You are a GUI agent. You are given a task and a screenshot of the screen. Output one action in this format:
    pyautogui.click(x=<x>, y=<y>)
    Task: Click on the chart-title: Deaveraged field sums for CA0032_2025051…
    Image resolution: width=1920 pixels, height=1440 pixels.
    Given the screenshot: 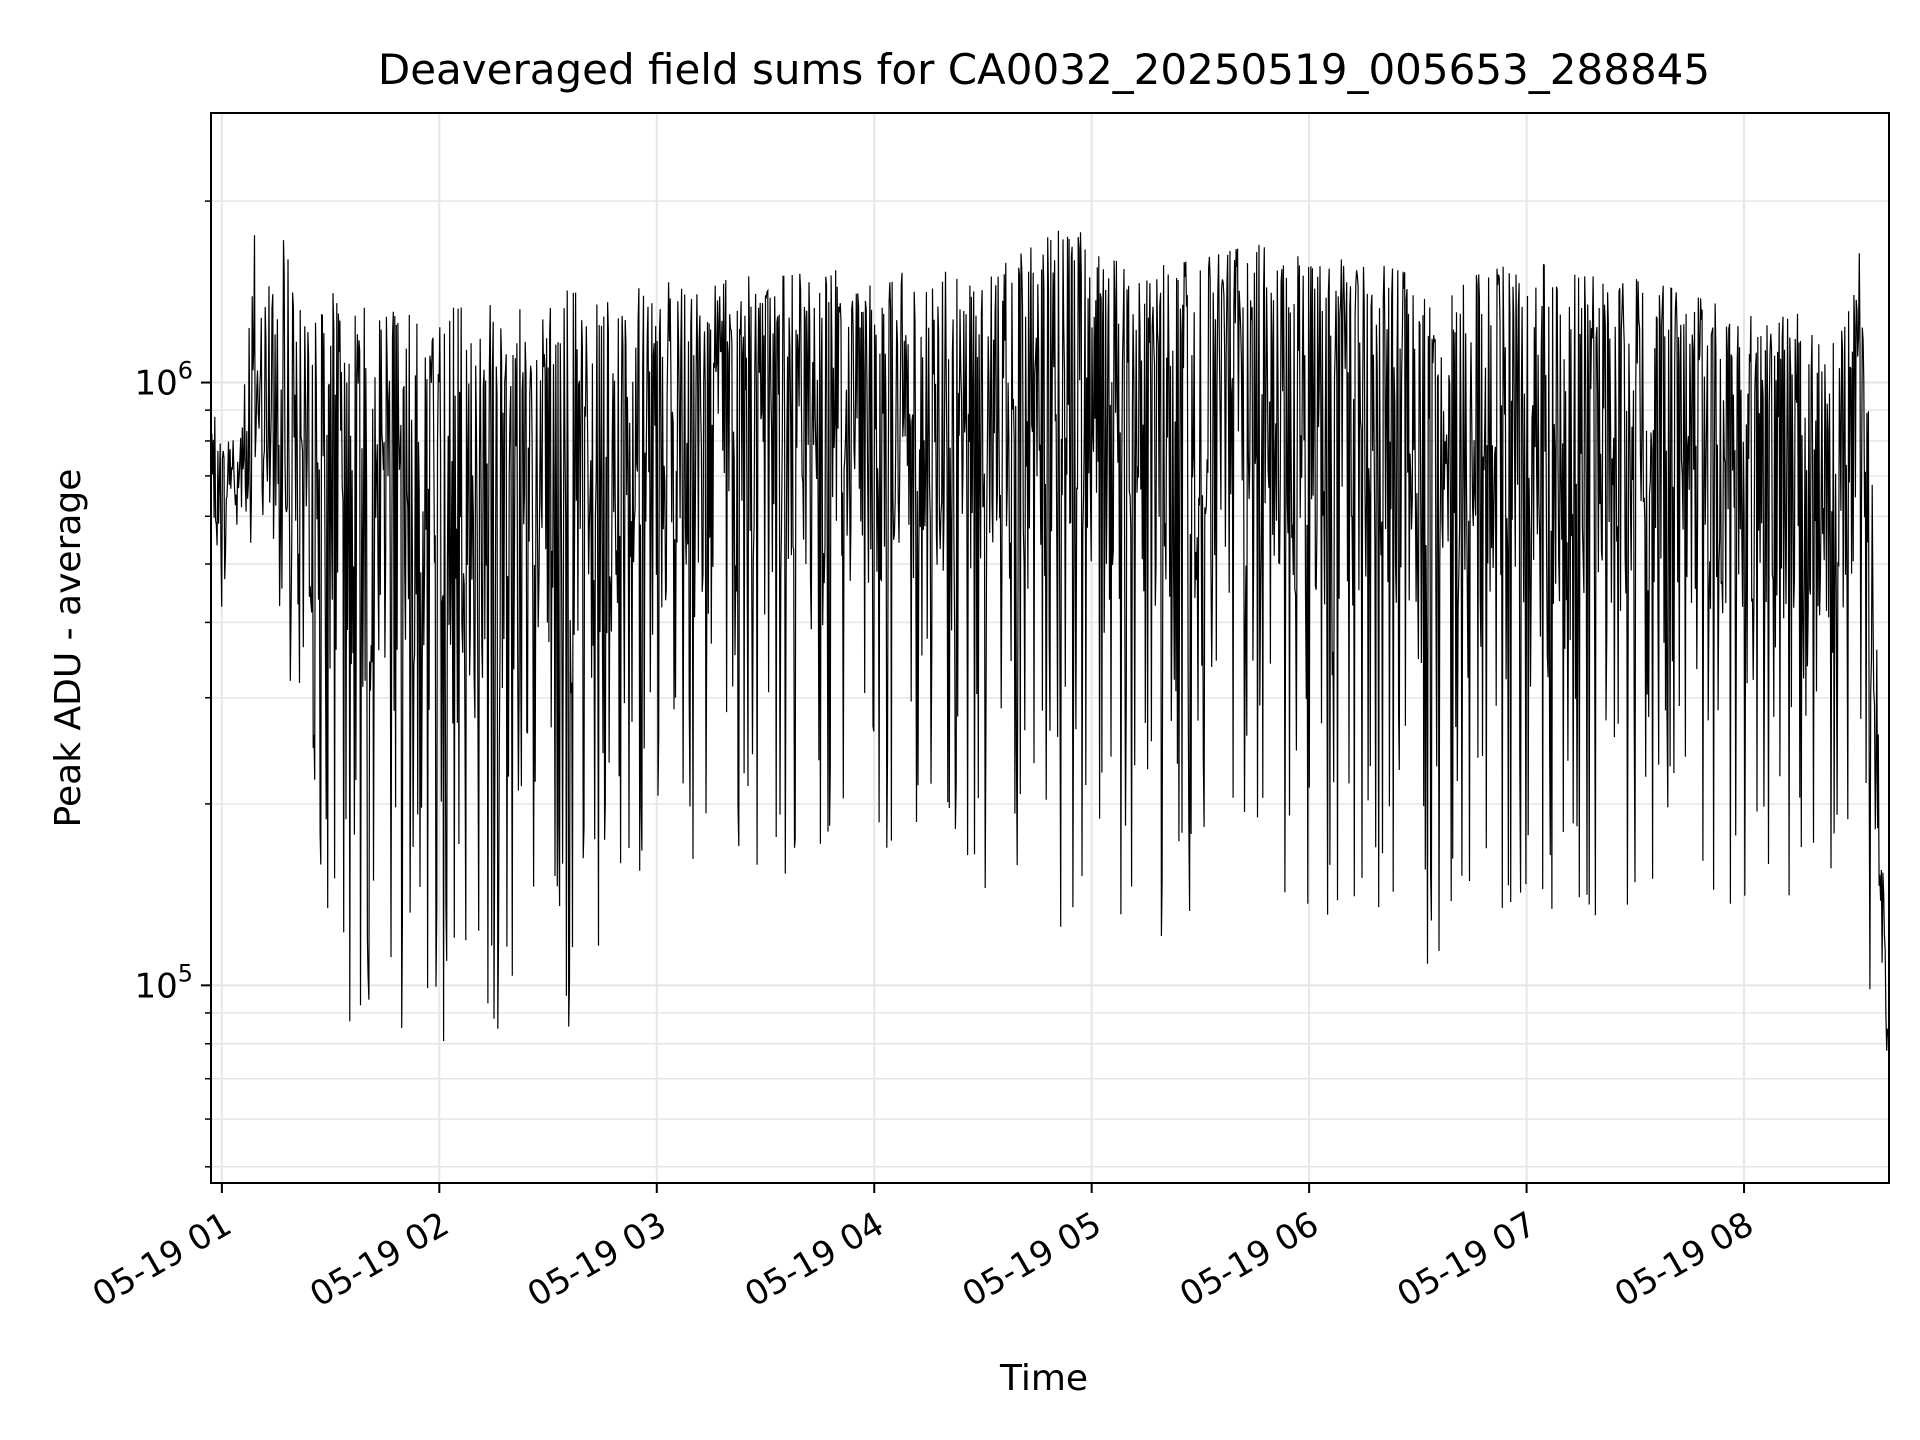 What is the action you would take?
    pyautogui.click(x=1044, y=69)
    